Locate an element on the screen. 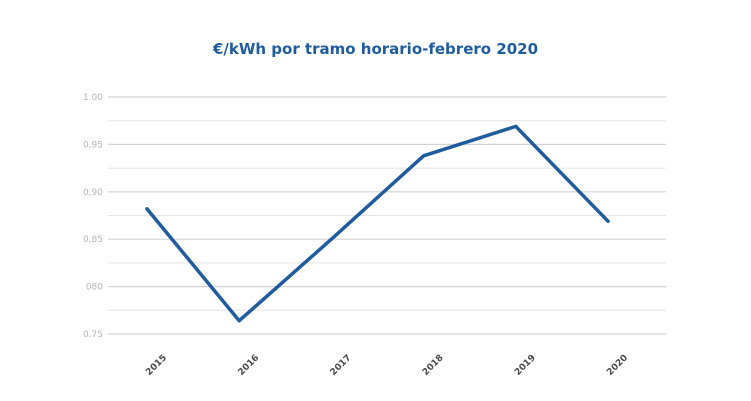 The width and height of the screenshot is (751, 401). x-tick-label: 2020 is located at coordinates (617, 365).